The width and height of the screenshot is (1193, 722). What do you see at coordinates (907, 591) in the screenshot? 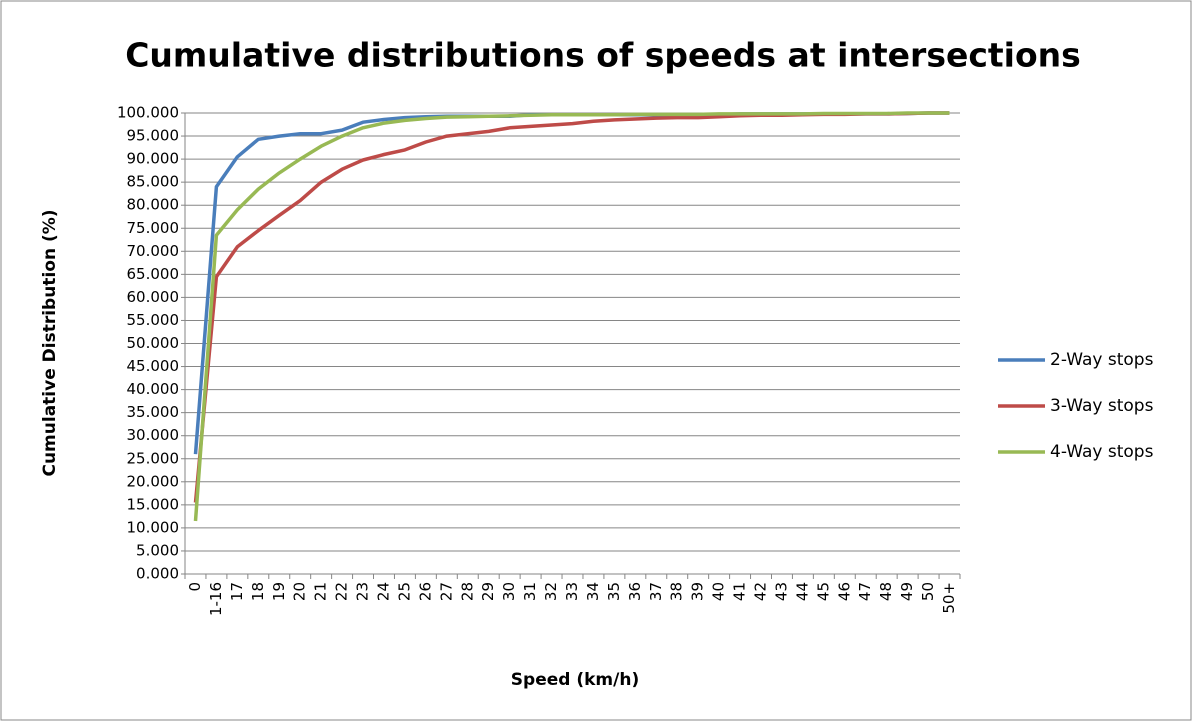
I see `x-tick-label: 49` at bounding box center [907, 591].